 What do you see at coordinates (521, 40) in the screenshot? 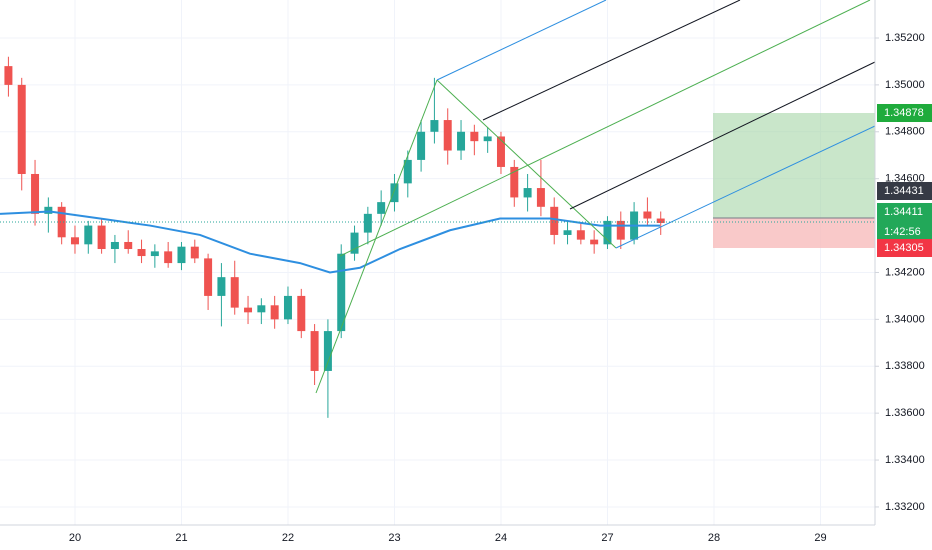
I see `pitchfork-upper` at bounding box center [521, 40].